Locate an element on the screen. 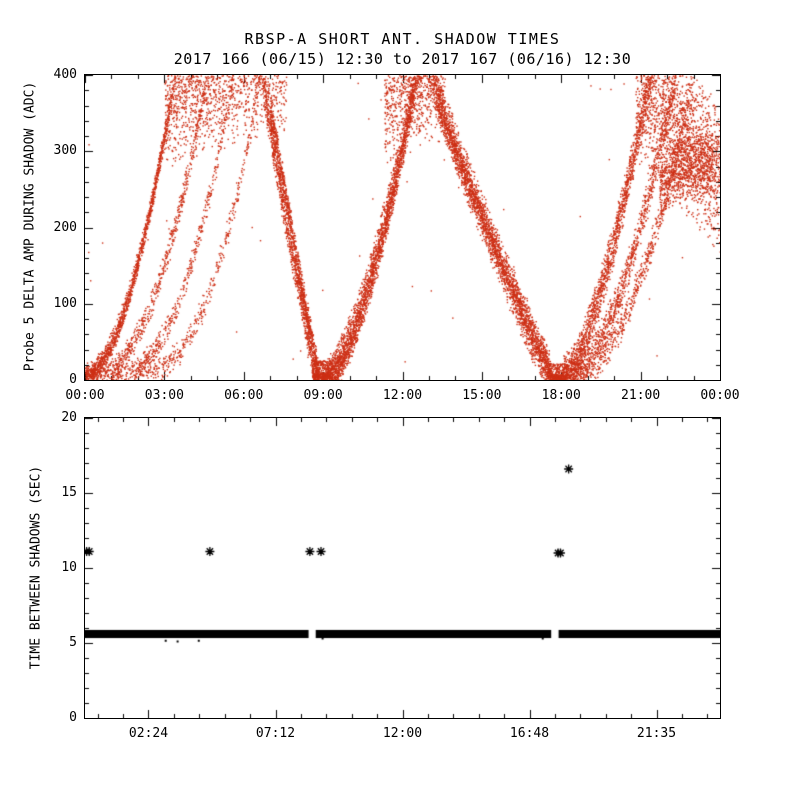 The width and height of the screenshot is (800, 800). chart-title: RBSP-A SHORT ANT. SHADOW TIMES is located at coordinates (402, 39).